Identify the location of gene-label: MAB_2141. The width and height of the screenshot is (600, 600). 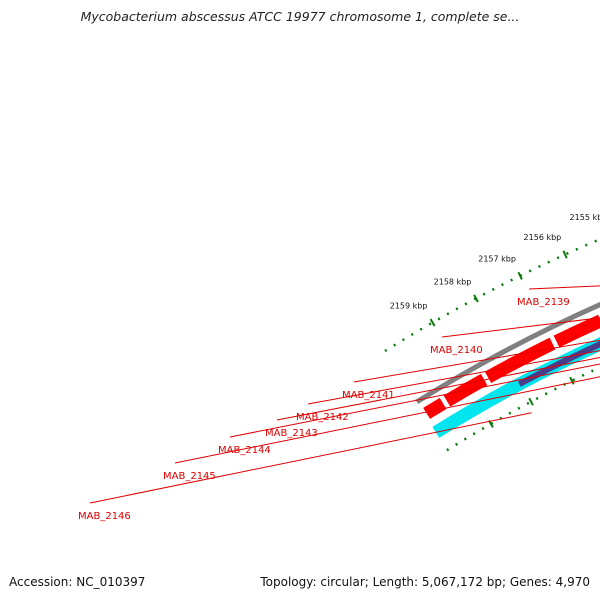
(368, 395).